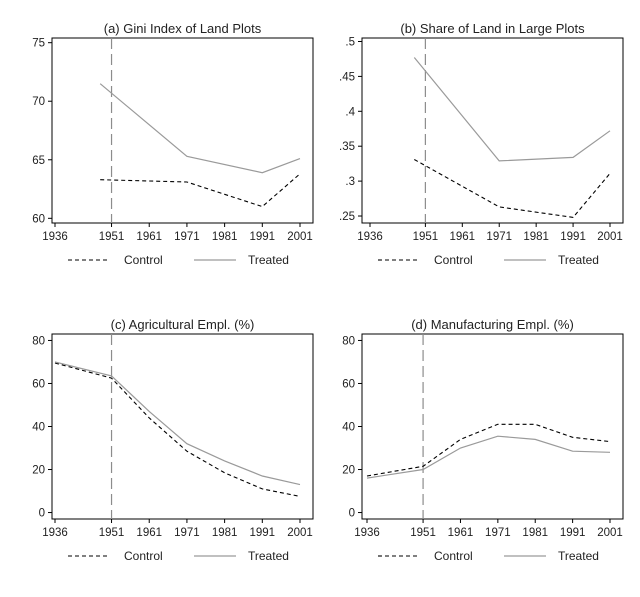 This screenshot has height=597, width=640. Describe the element at coordinates (183, 28) in the screenshot. I see `chart-title: (a) Gini Index of Land Plots` at that location.